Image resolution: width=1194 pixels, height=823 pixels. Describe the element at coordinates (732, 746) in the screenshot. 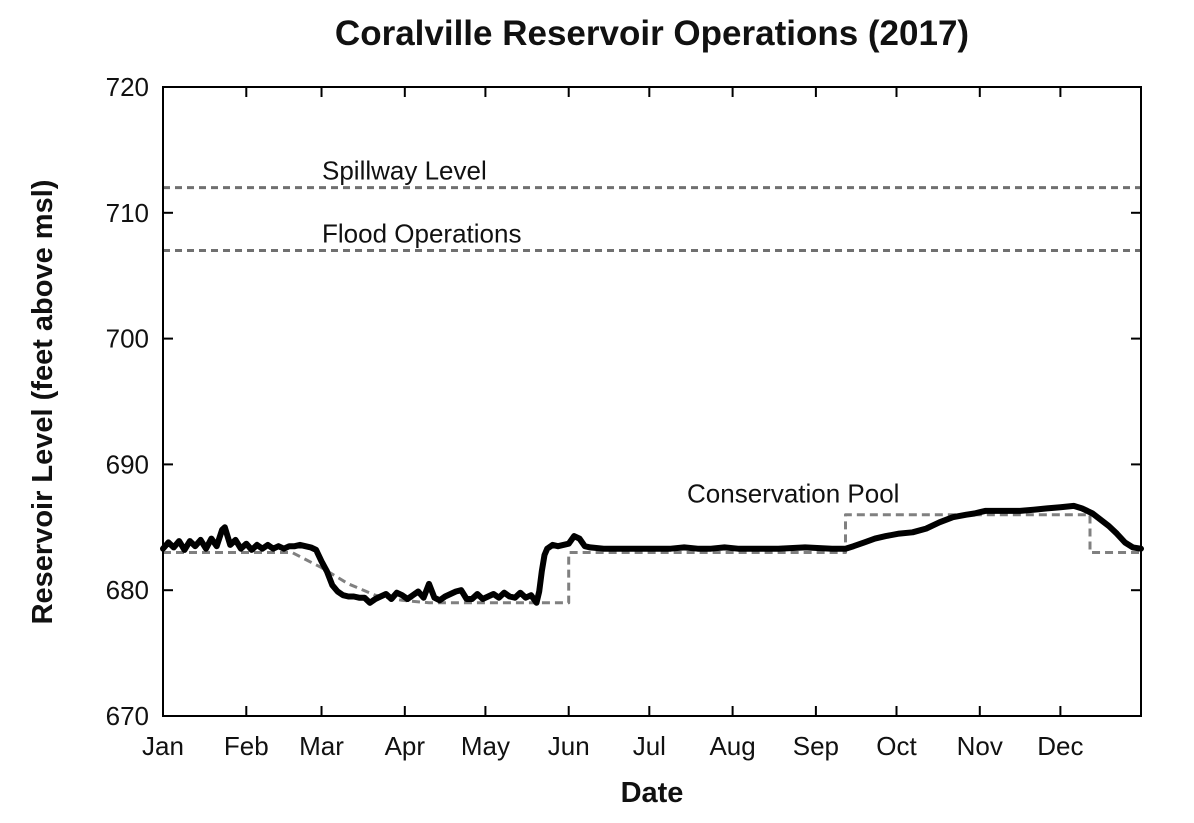

I see `x-tick-label: Aug` at that location.